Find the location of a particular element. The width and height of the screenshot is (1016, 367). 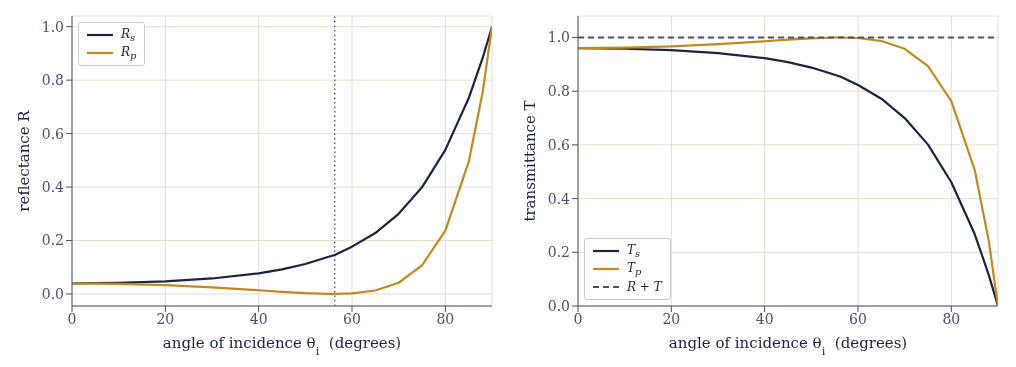

legend-label: T$_{p}$ is located at coordinates (634, 269).